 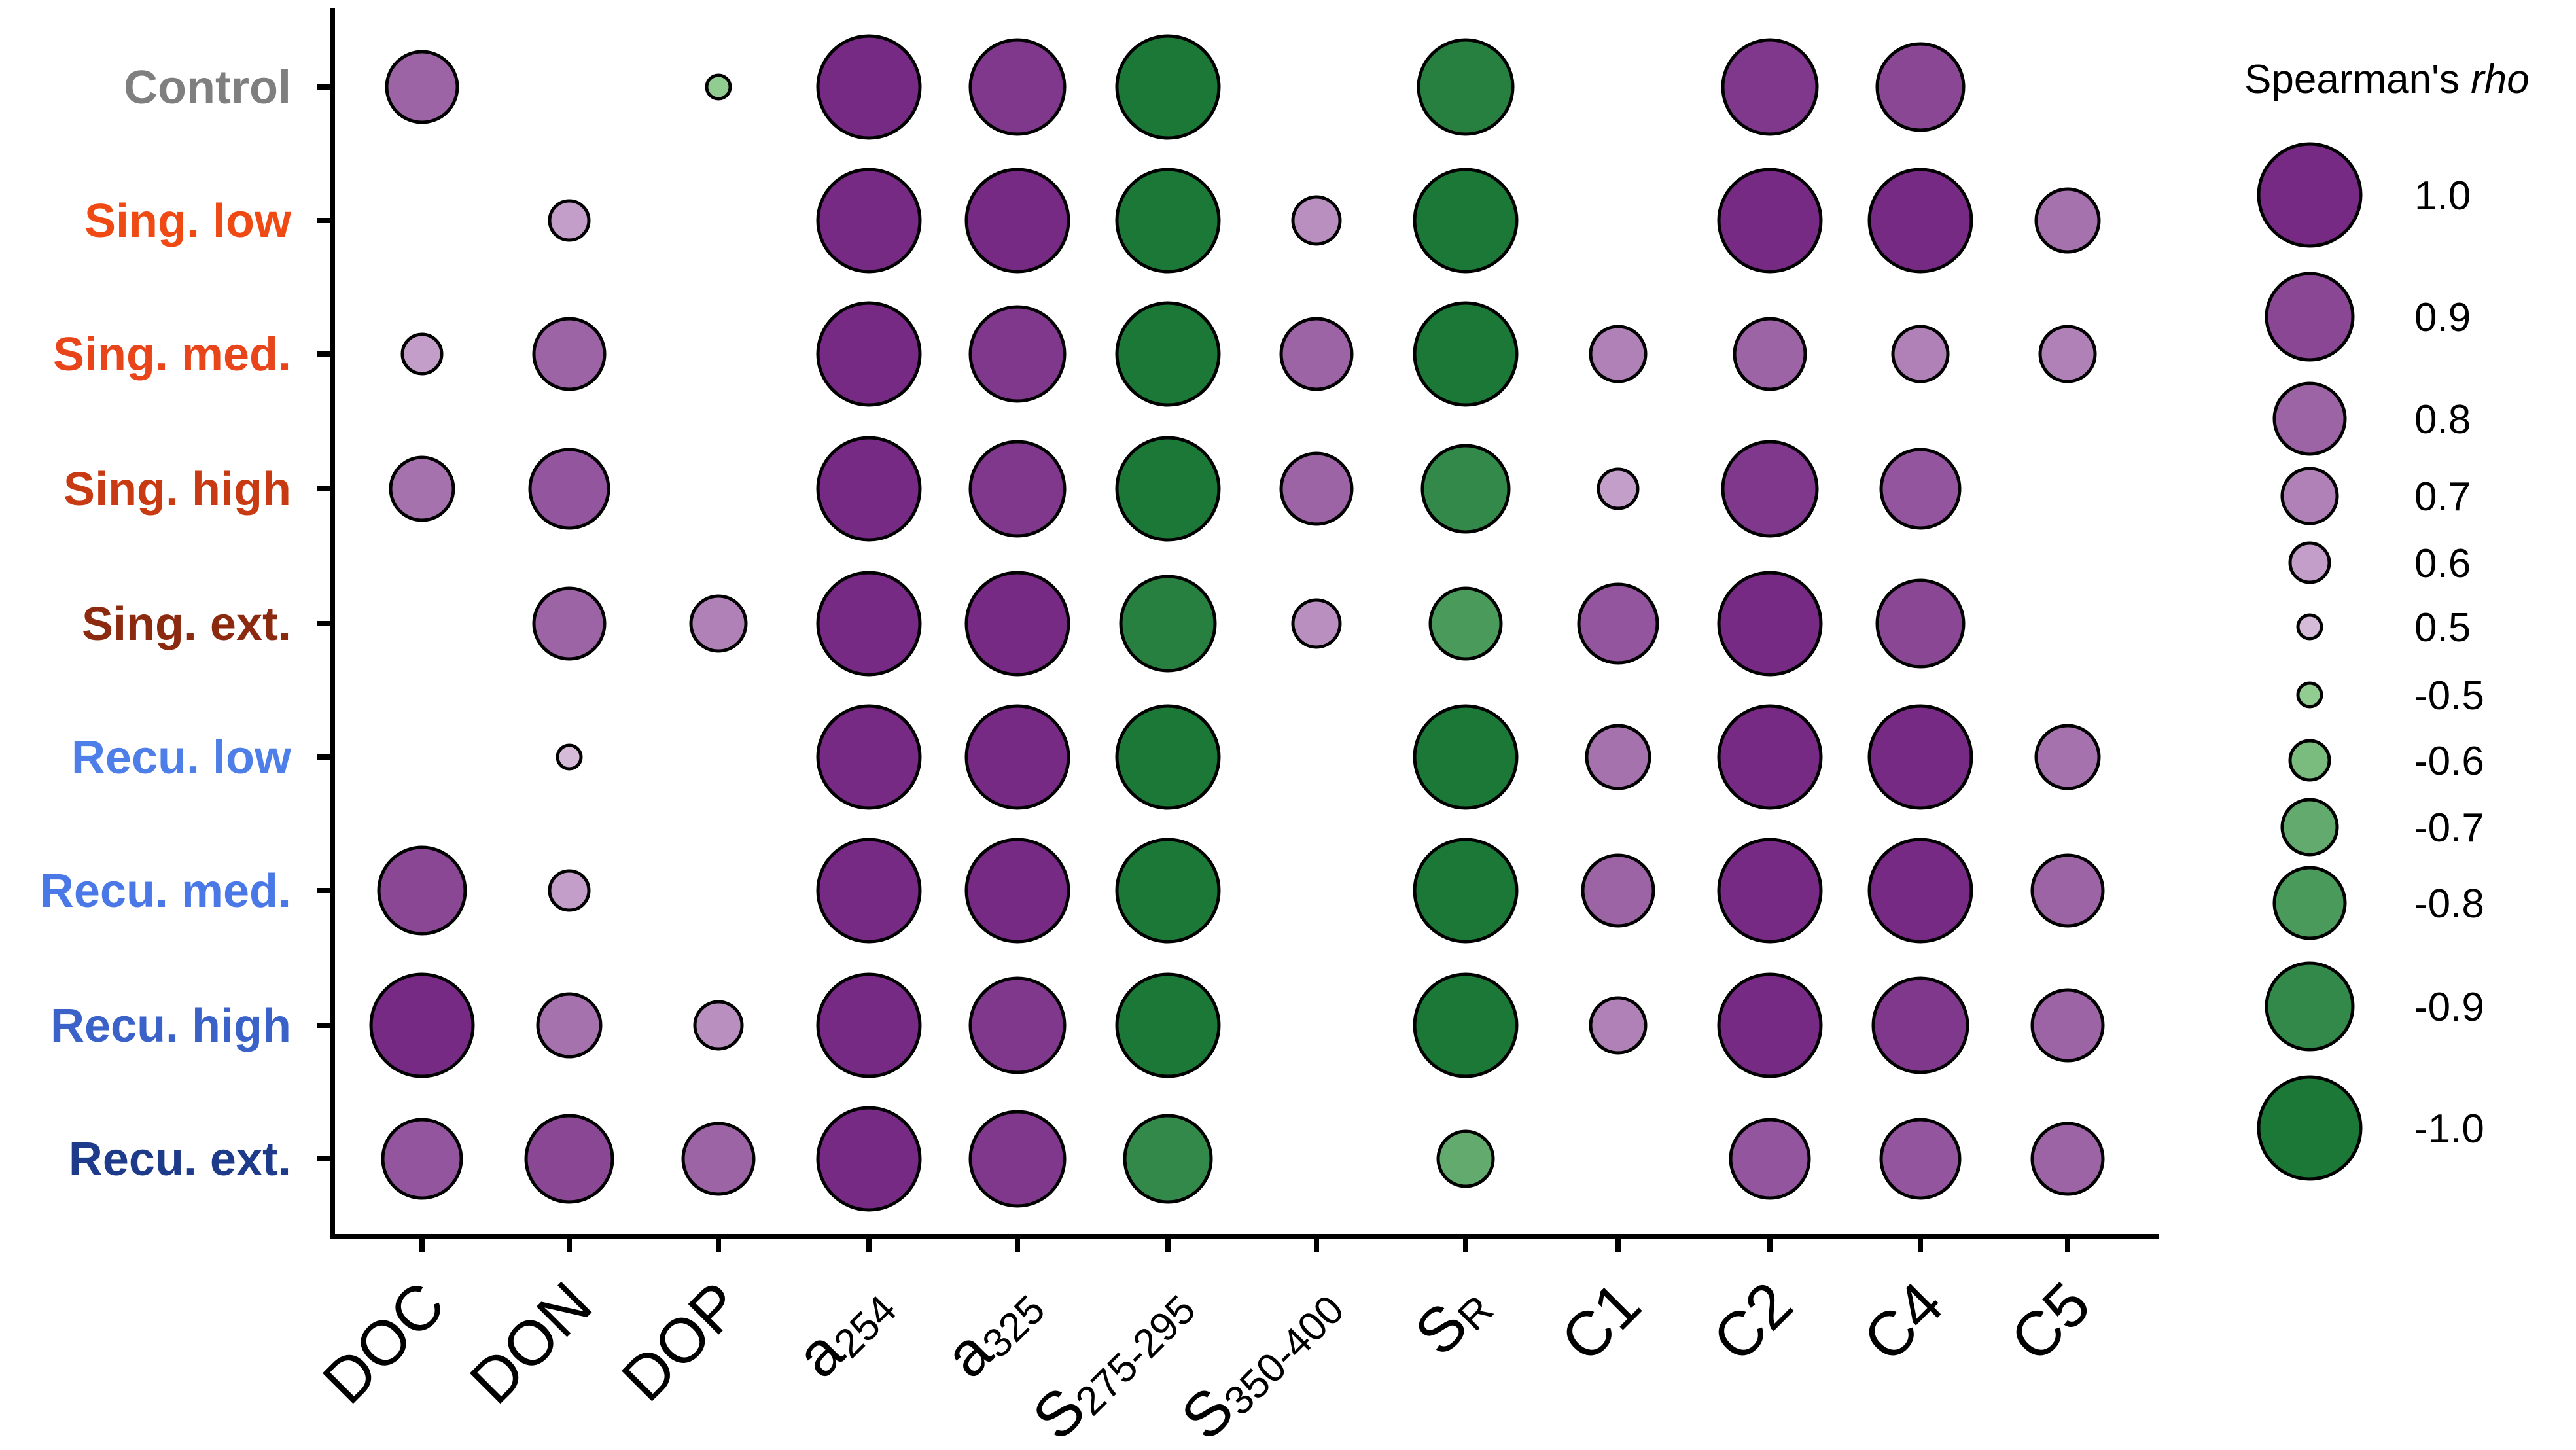 I want to click on column-label: SR, so click(x=1452, y=1319).